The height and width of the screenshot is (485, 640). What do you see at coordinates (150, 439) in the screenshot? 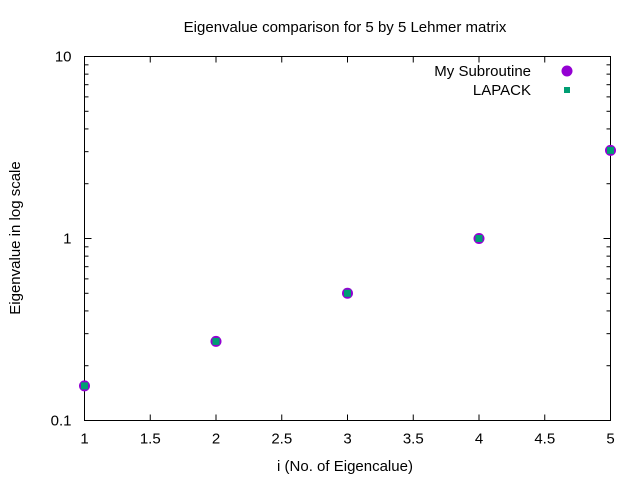
I see `x-tick-label: 1.5` at bounding box center [150, 439].